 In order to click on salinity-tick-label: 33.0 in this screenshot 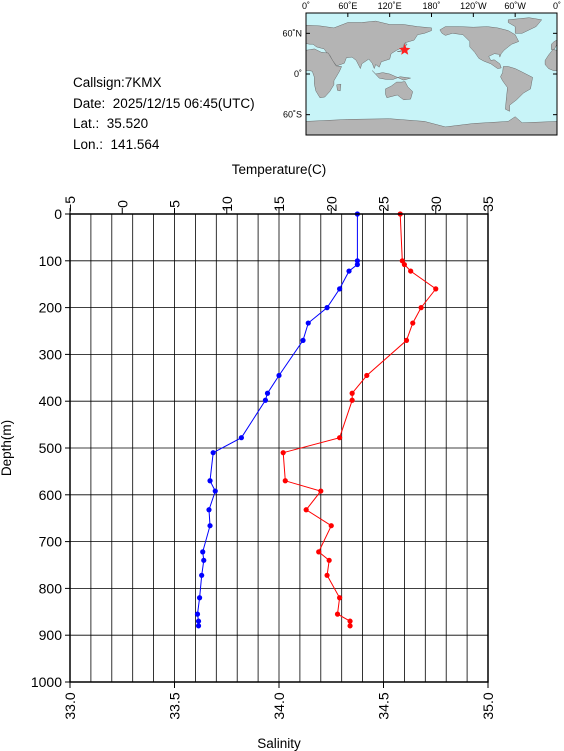, I will do `click(70, 705)`.